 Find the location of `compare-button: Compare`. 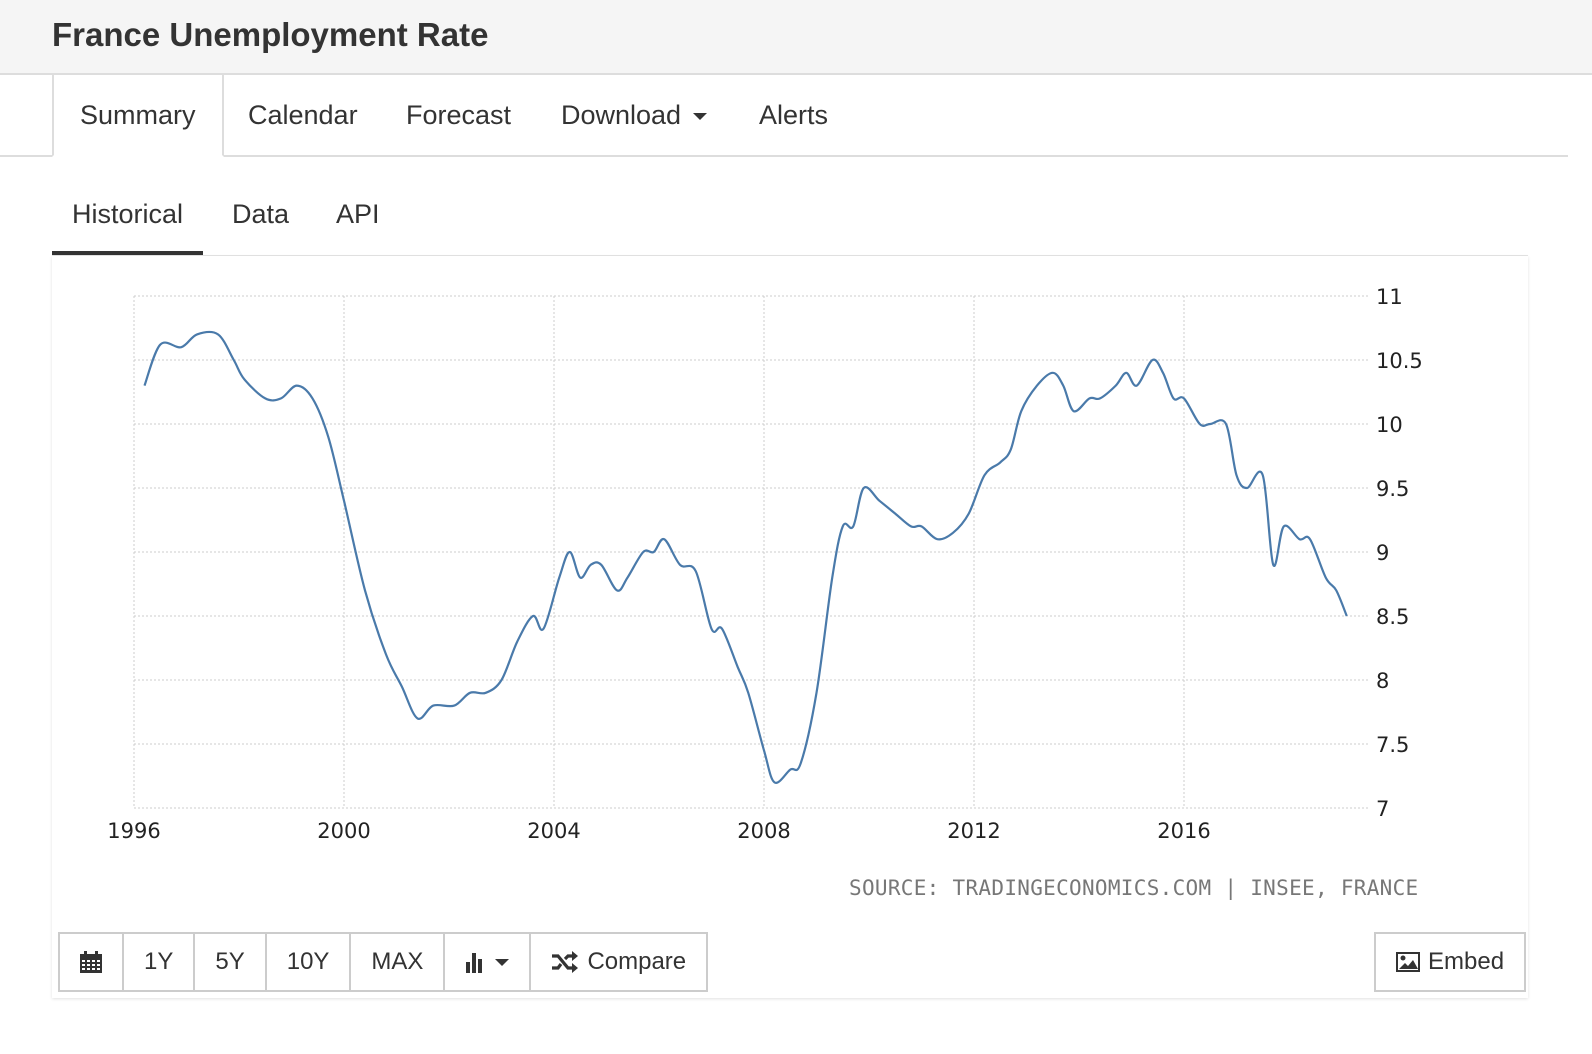

compare-button: Compare is located at coordinates (619, 962).